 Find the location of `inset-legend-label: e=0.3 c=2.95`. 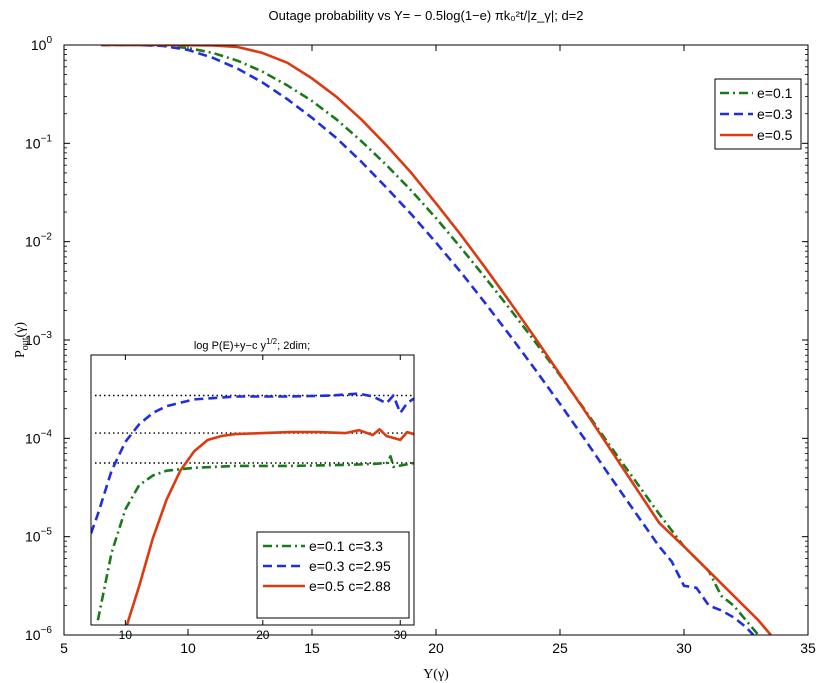

inset-legend-label: e=0.3 c=2.95 is located at coordinates (350, 566).